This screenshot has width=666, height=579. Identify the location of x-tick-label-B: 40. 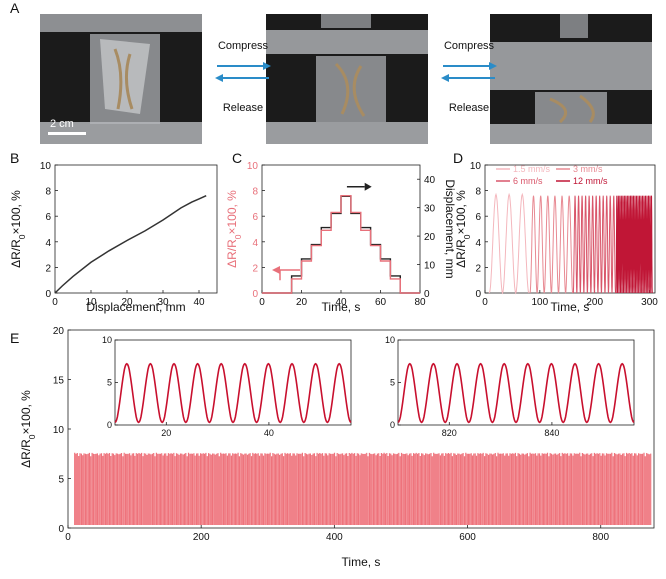
(199, 302).